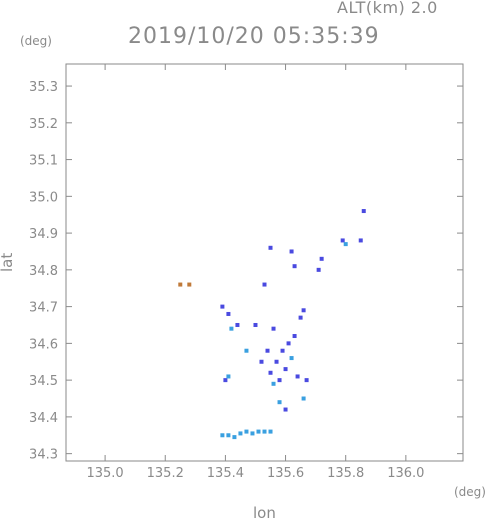  Describe the element at coordinates (387, 8) in the screenshot. I see `altitude-label: ALT(km) 2.0` at that location.